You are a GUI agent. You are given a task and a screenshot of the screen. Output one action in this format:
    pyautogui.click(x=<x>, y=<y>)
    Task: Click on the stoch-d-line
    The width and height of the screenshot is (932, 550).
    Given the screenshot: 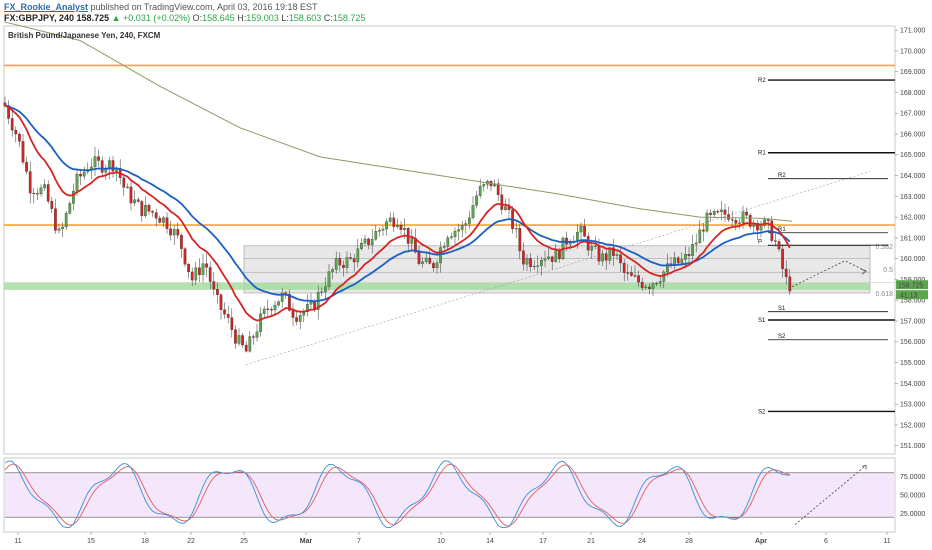 What is the action you would take?
    pyautogui.click(x=397, y=495)
    